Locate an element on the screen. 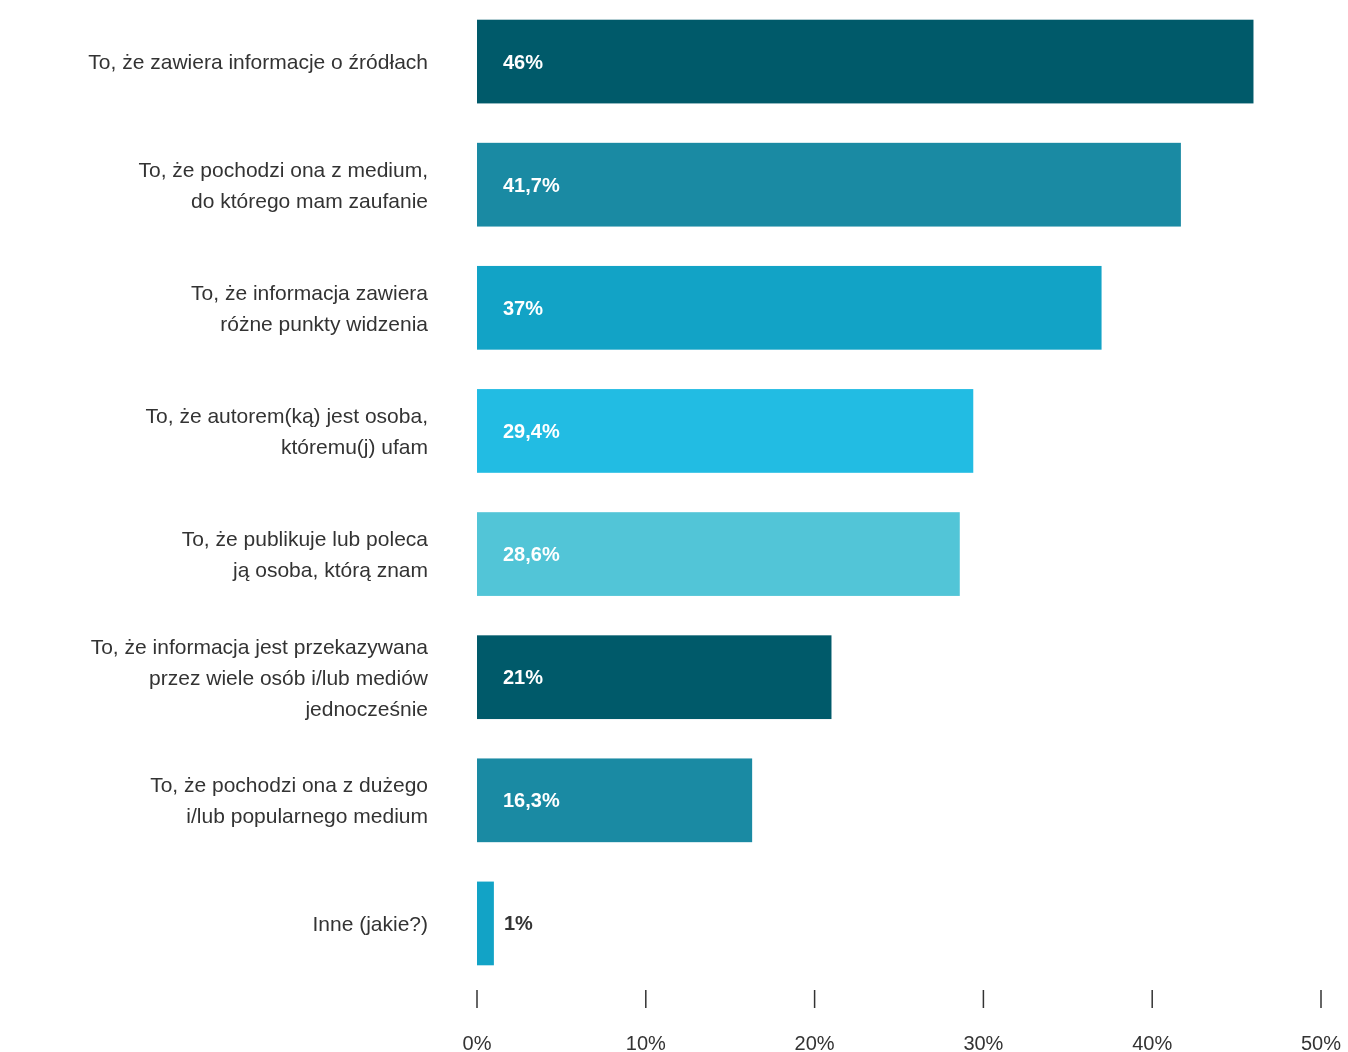 This screenshot has height=1052, width=1348. y-tick-label: To, że pochodzi ona z medium, do którego mam zaufanie is located at coordinates (283, 184).